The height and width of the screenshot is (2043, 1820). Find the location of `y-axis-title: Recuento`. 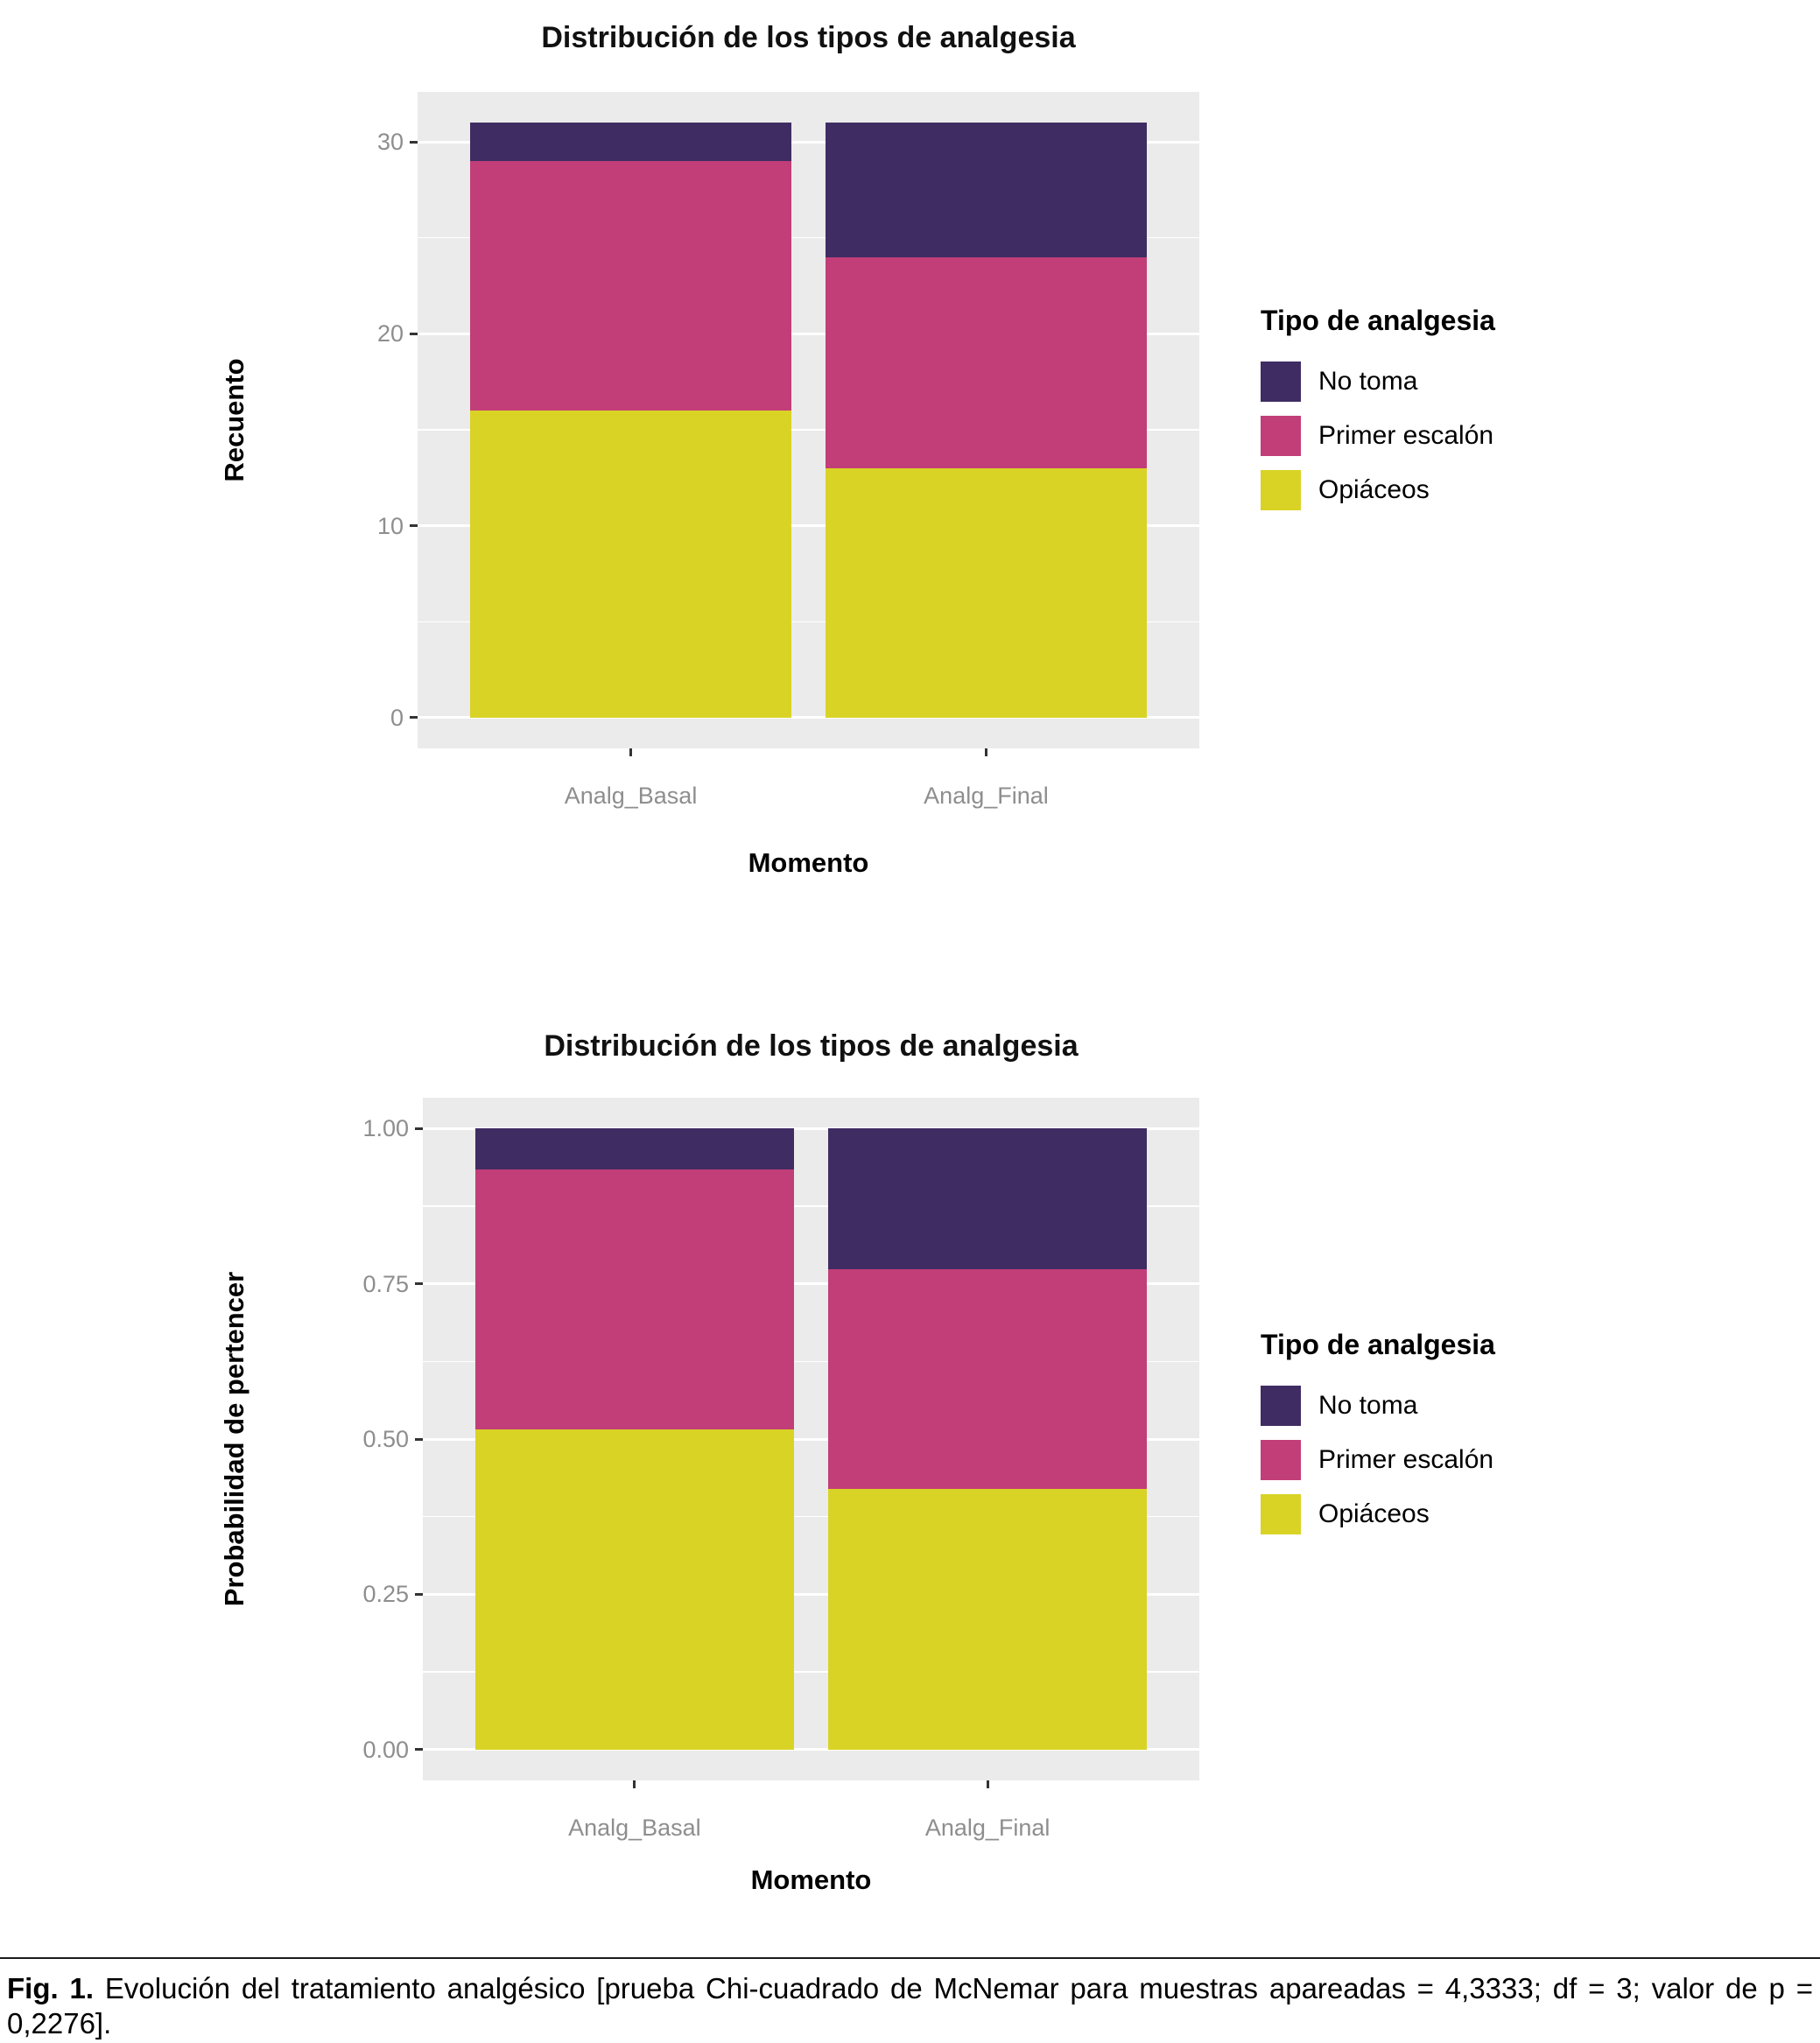

y-axis-title: Recuento is located at coordinates (234, 420).